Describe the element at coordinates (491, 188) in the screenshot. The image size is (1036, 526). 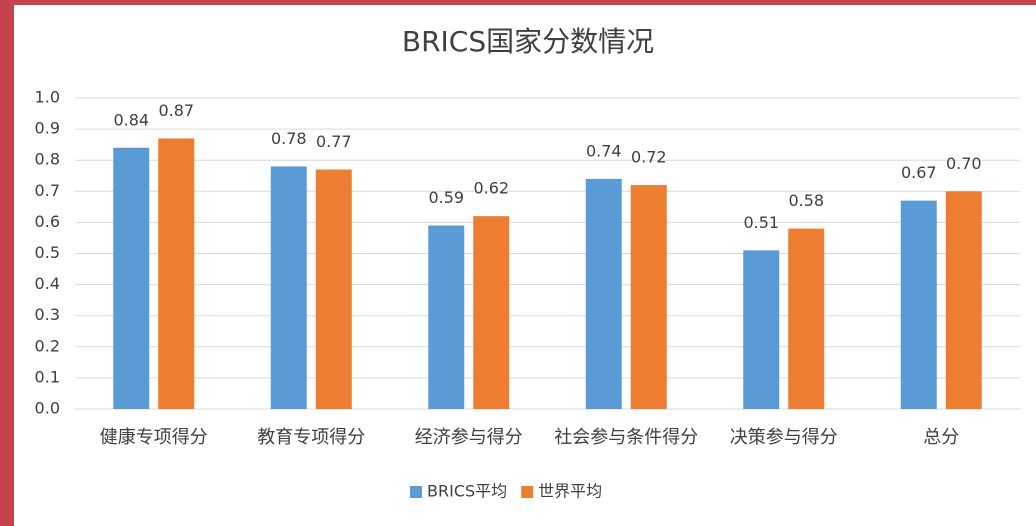
I see `value-label: 0.62` at that location.